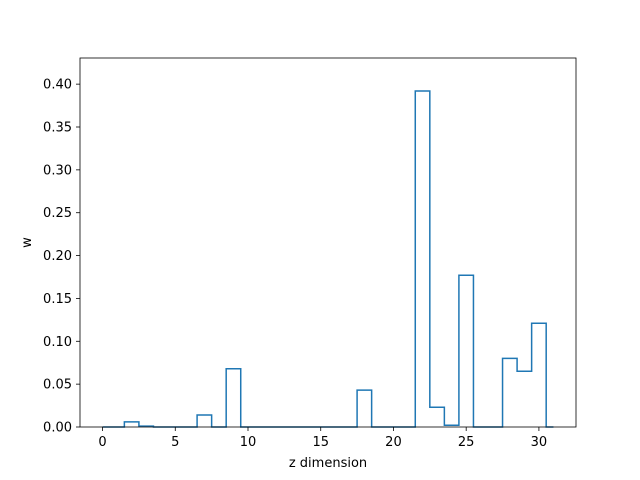 The width and height of the screenshot is (640, 480). What do you see at coordinates (57, 299) in the screenshot?
I see `y-tick-label: 0.15` at bounding box center [57, 299].